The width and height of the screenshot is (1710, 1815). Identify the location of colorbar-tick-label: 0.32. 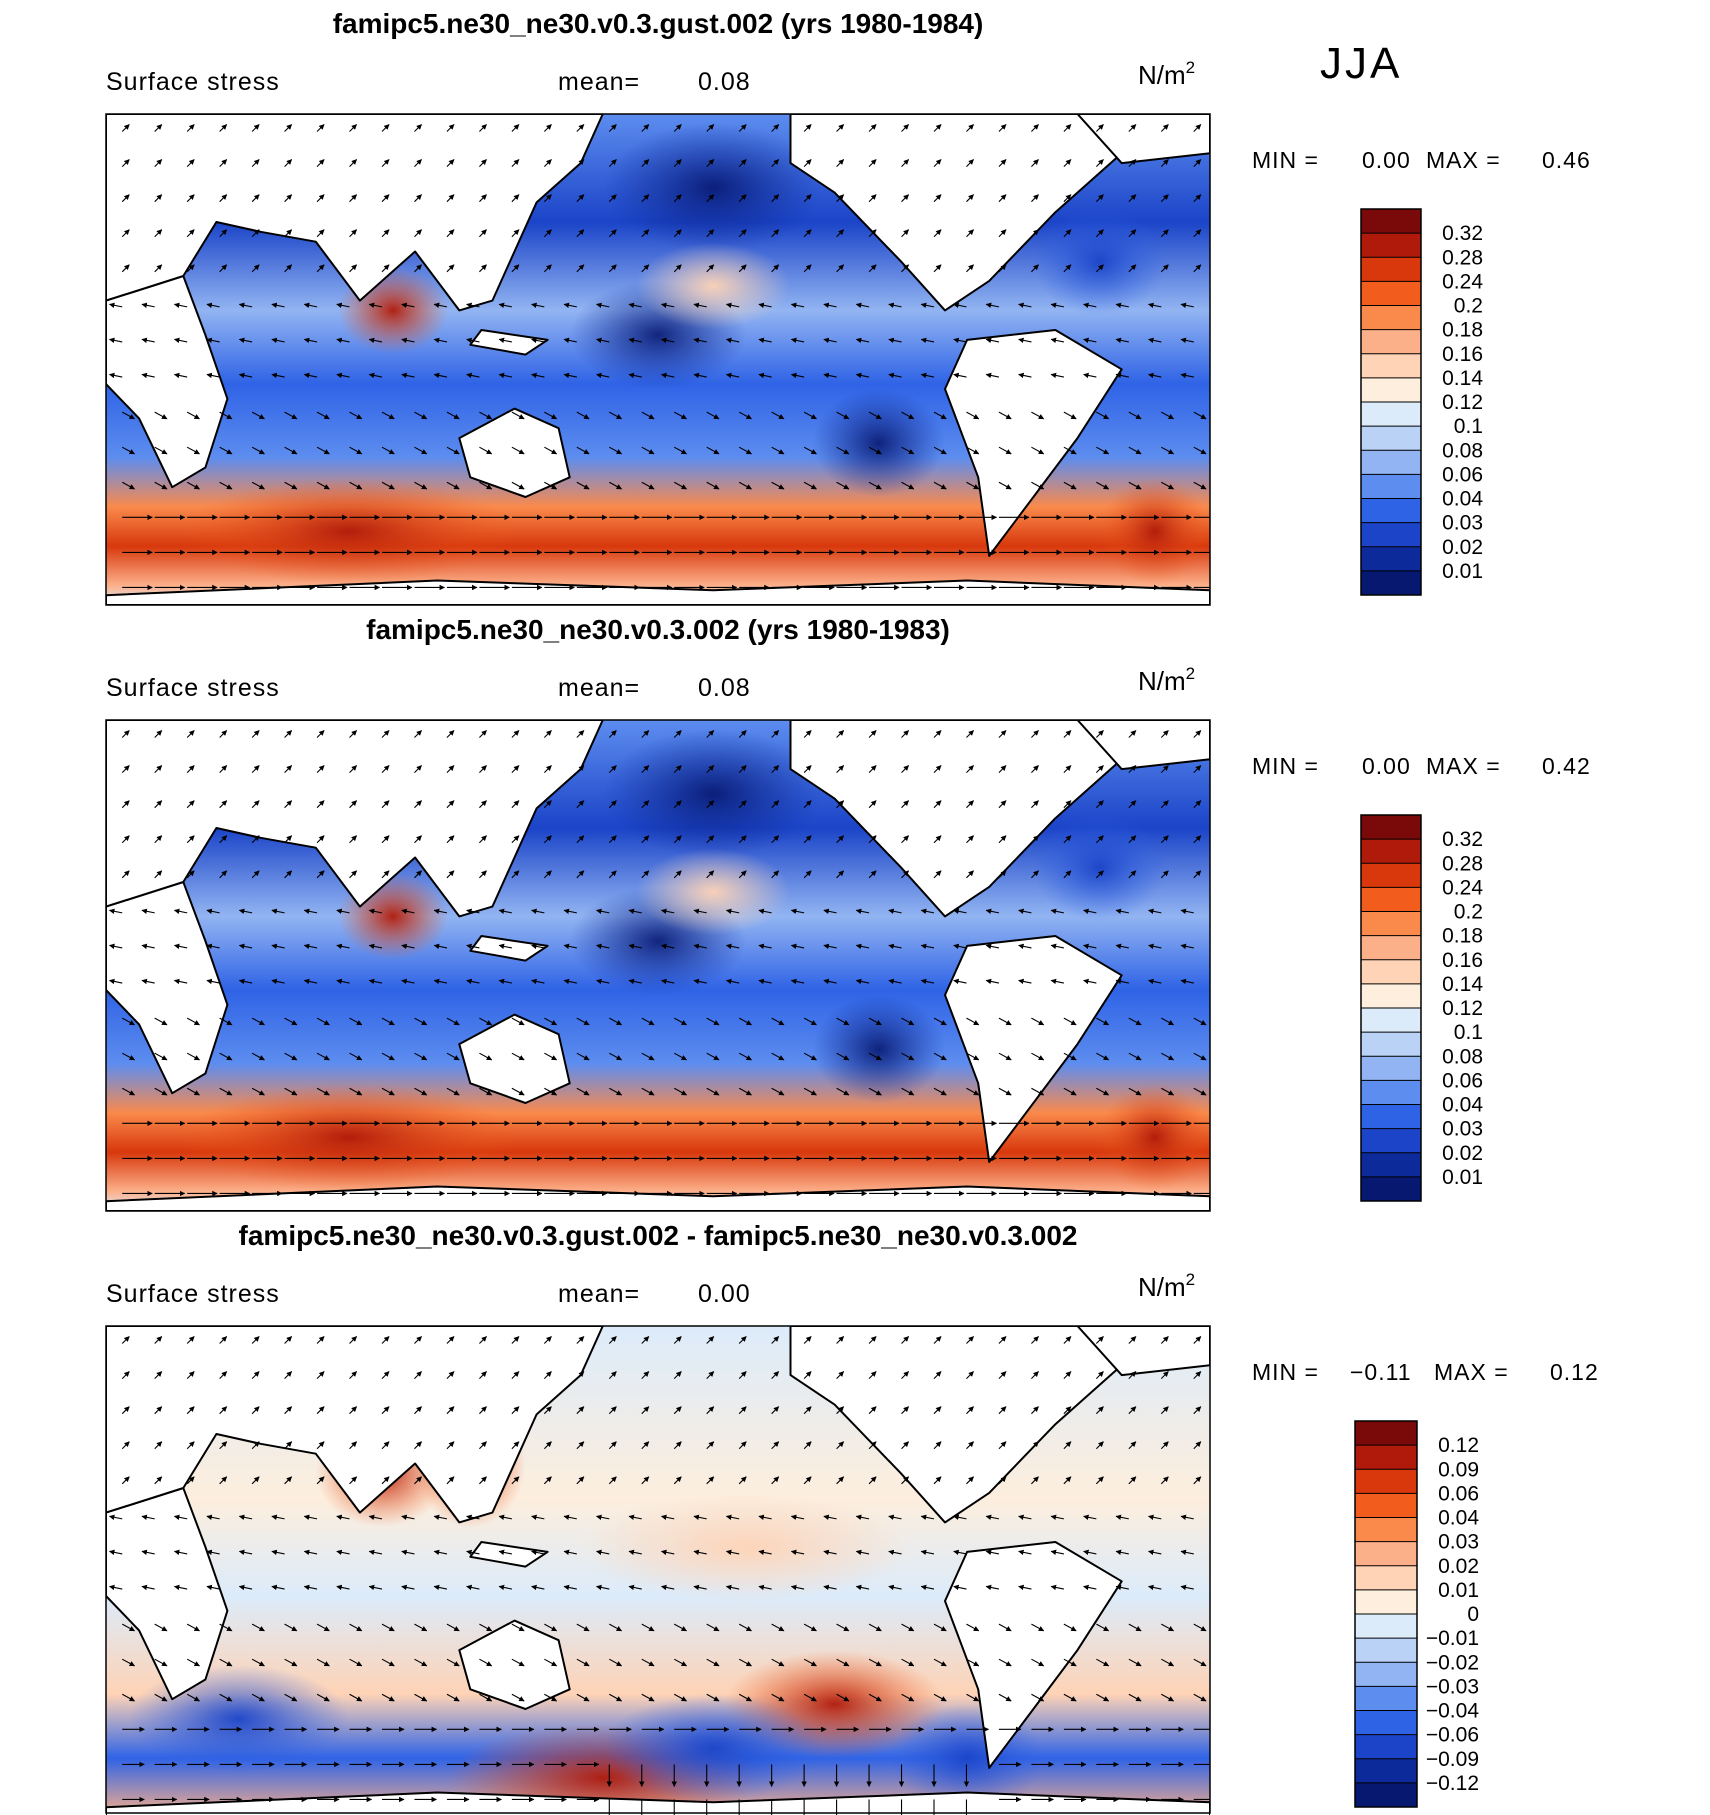
(1462, 233).